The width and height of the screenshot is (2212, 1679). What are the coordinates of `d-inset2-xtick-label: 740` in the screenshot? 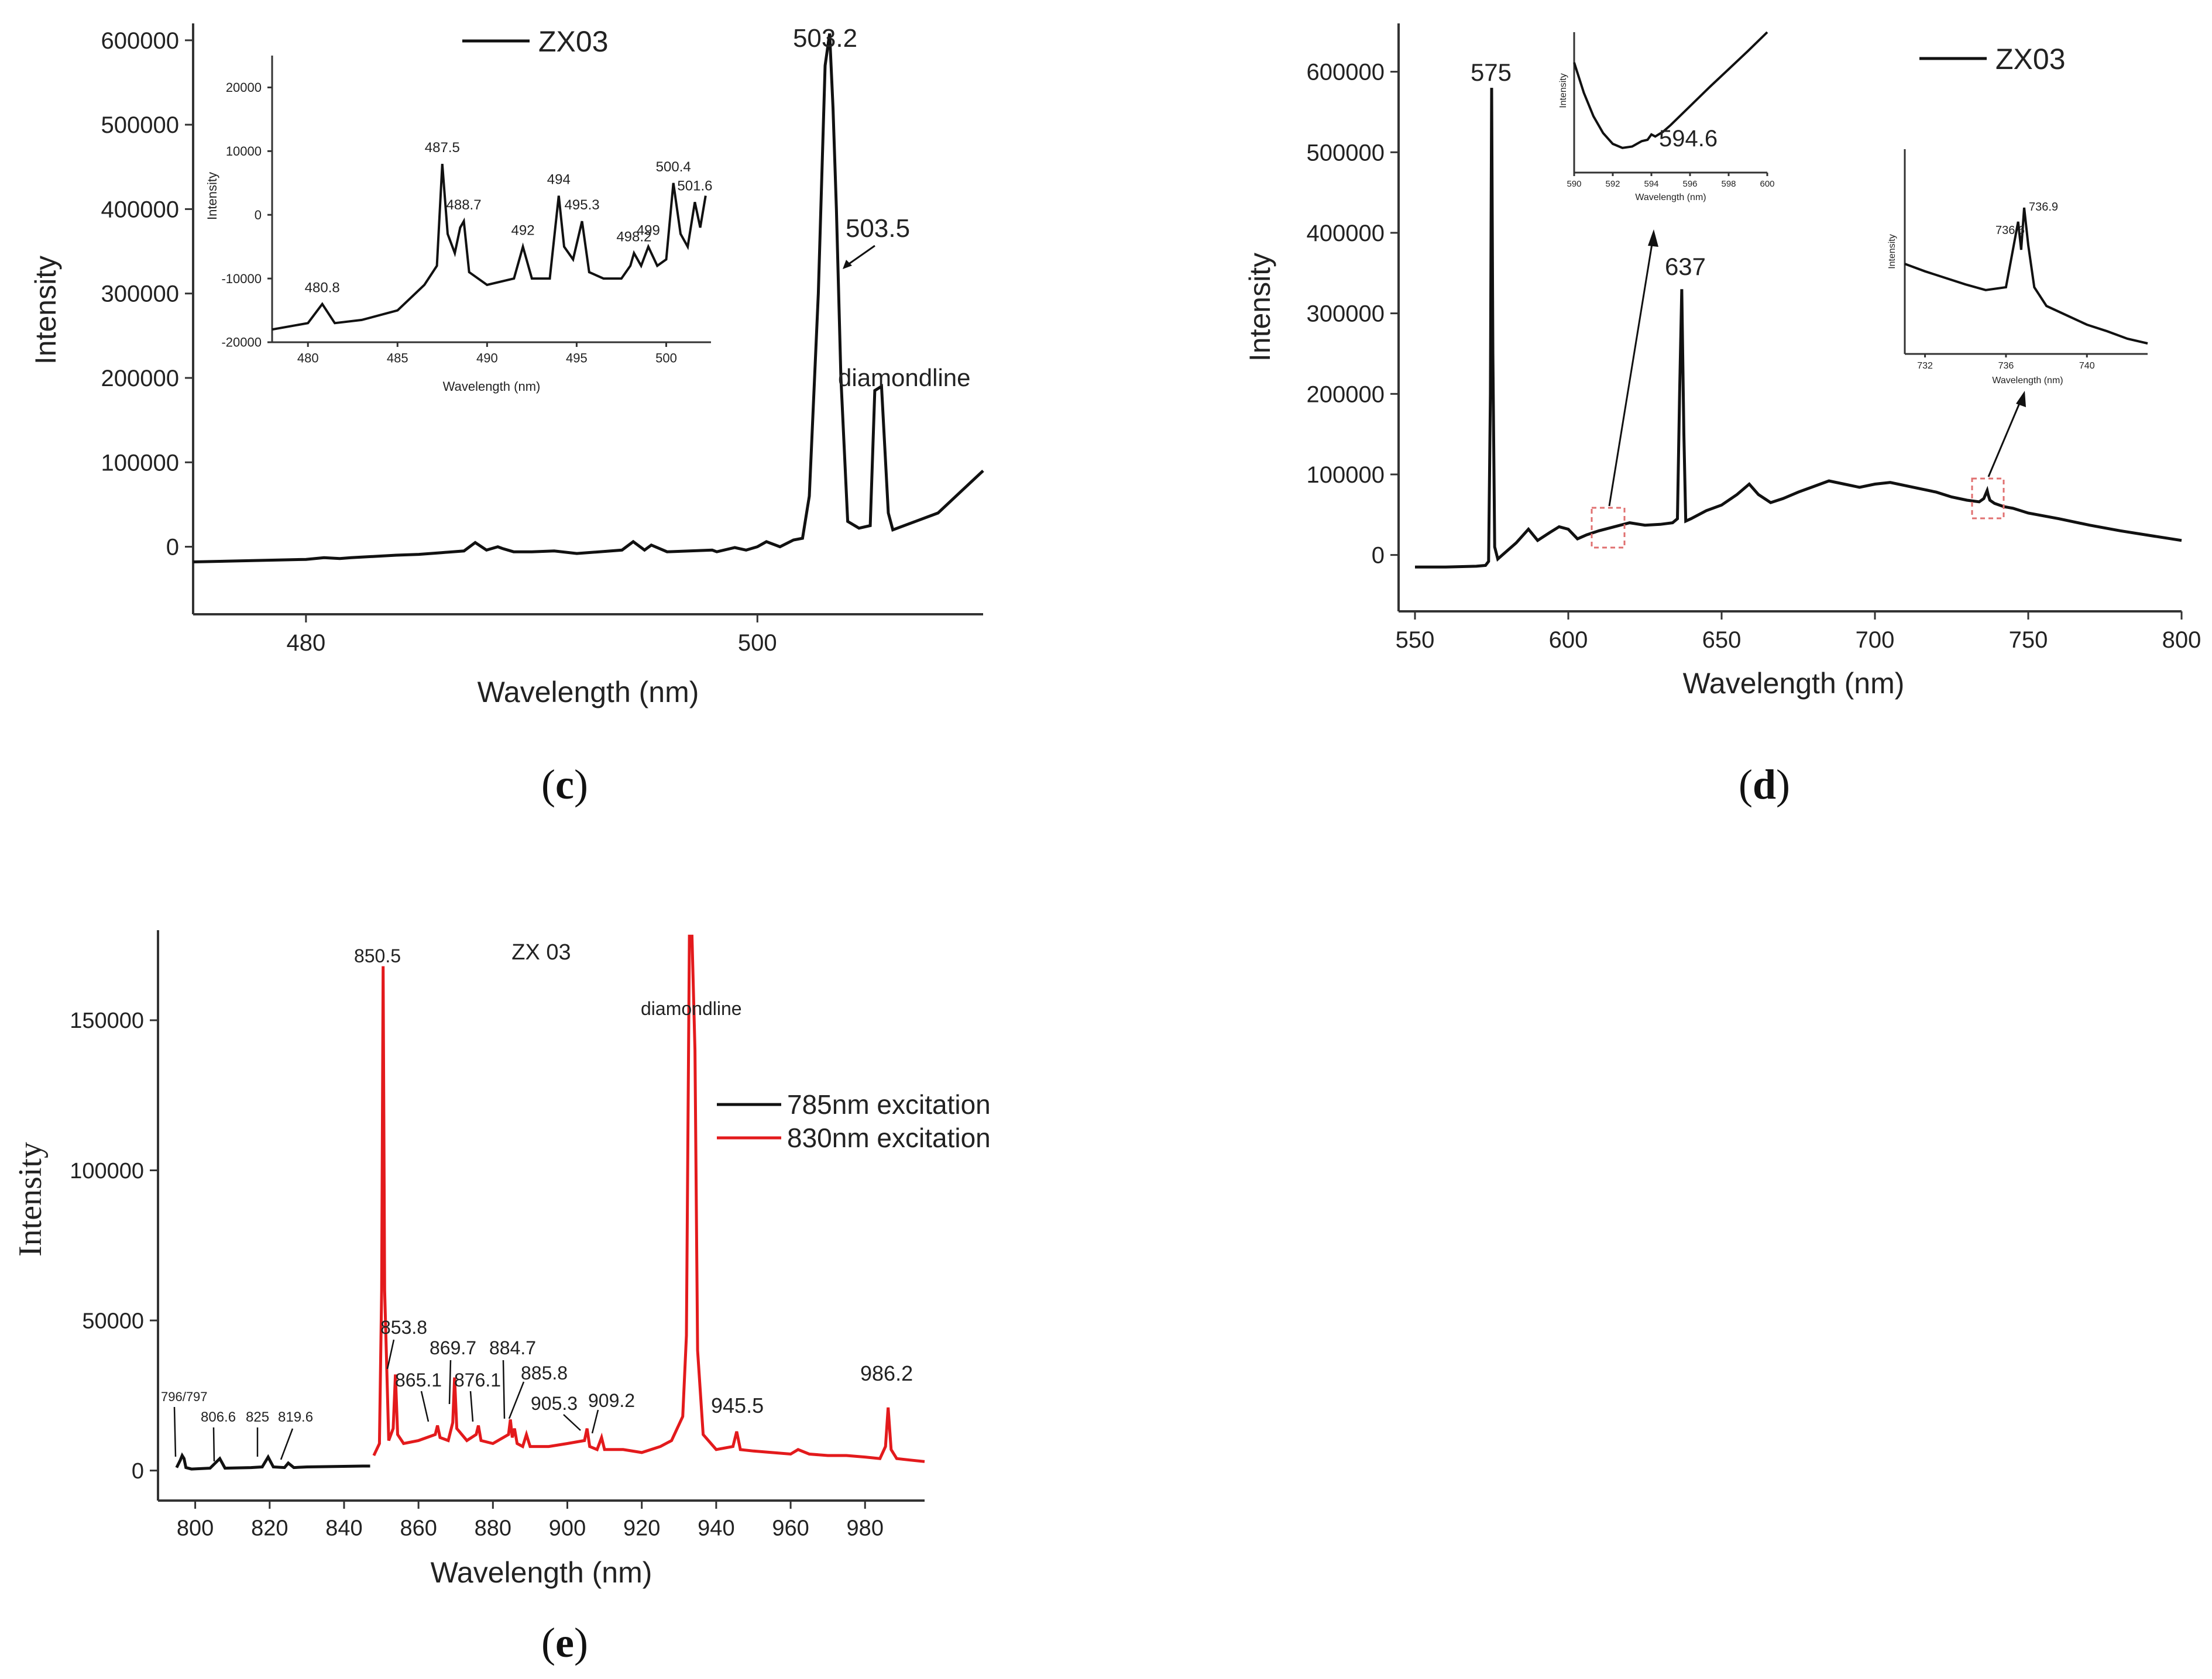 It's located at (2087, 366).